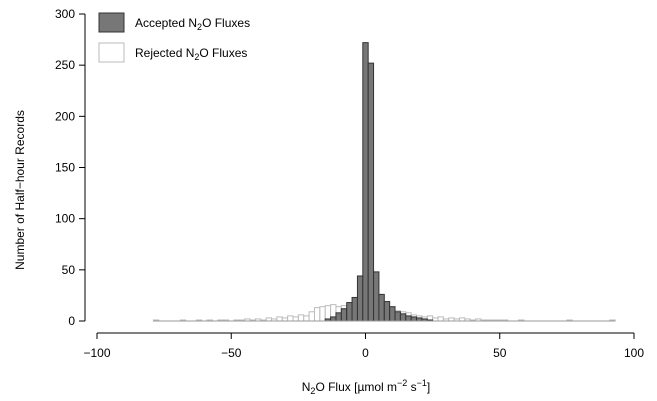 This screenshot has width=657, height=401. What do you see at coordinates (231, 353) in the screenshot?
I see `x-tick-label: −50` at bounding box center [231, 353].